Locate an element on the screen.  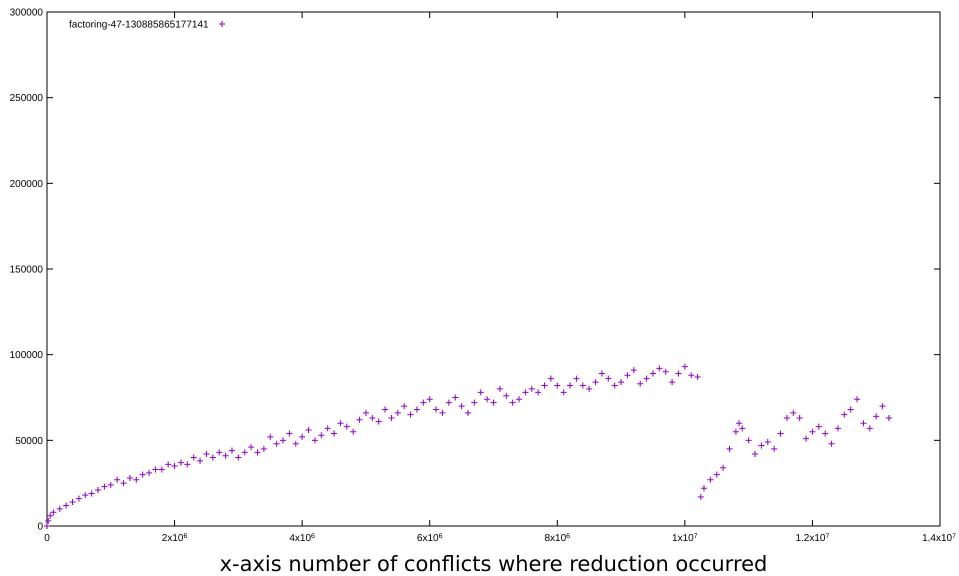
y-tick-label: 50000 is located at coordinates (29, 441).